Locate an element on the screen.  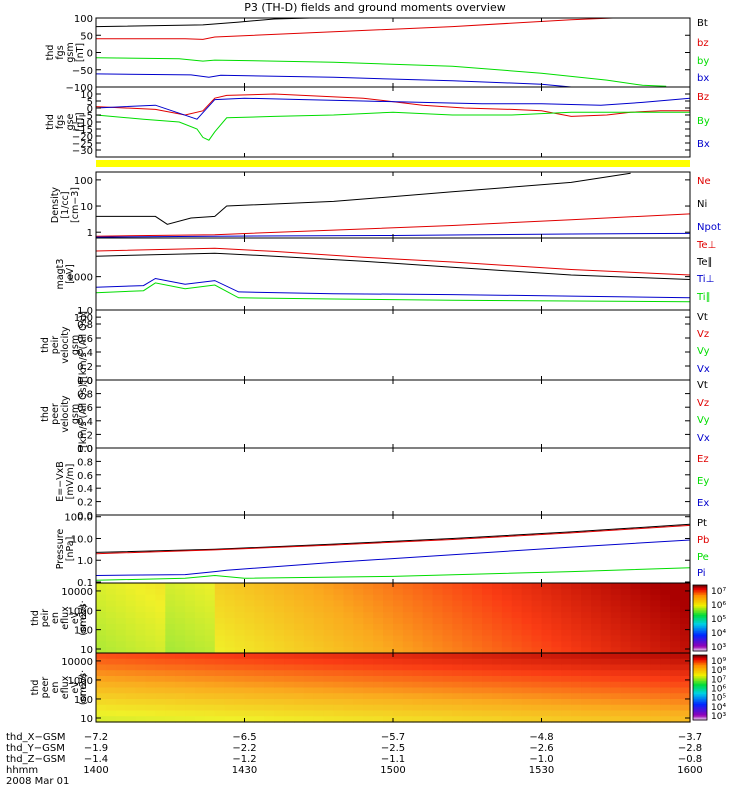
panel-frame is located at coordinates (393, 345).